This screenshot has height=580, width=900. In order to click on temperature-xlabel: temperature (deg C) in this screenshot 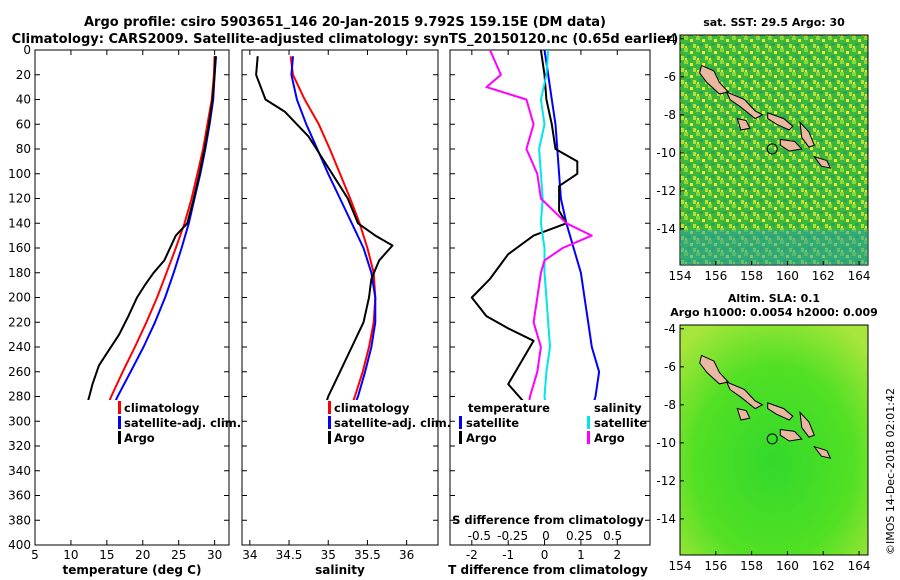, I will do `click(132, 570)`.